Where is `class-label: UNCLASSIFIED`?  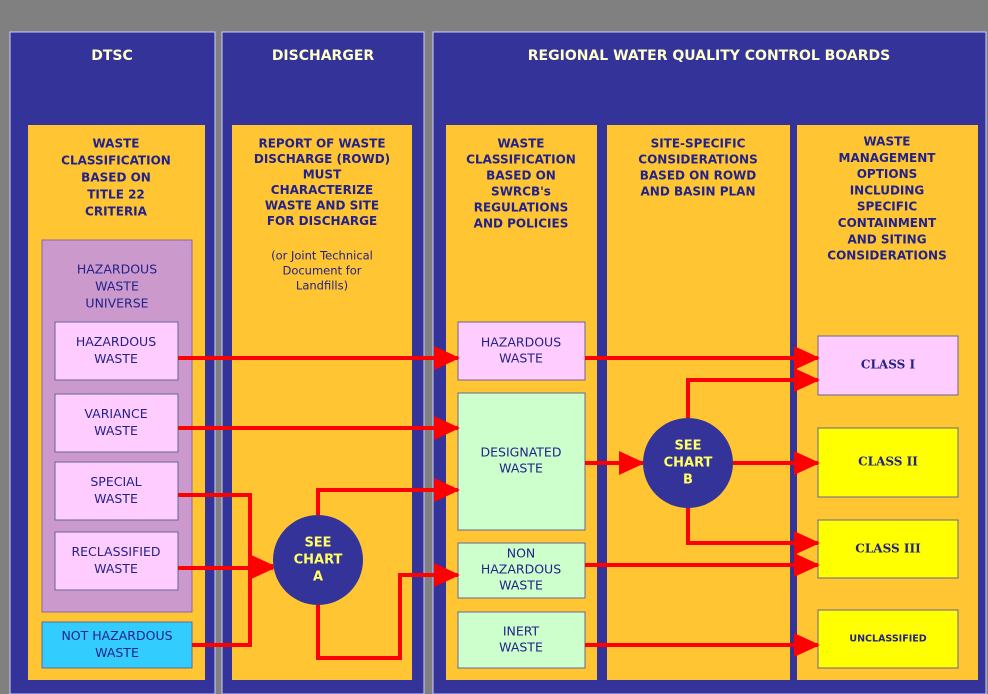 class-label: UNCLASSIFIED is located at coordinates (887, 639).